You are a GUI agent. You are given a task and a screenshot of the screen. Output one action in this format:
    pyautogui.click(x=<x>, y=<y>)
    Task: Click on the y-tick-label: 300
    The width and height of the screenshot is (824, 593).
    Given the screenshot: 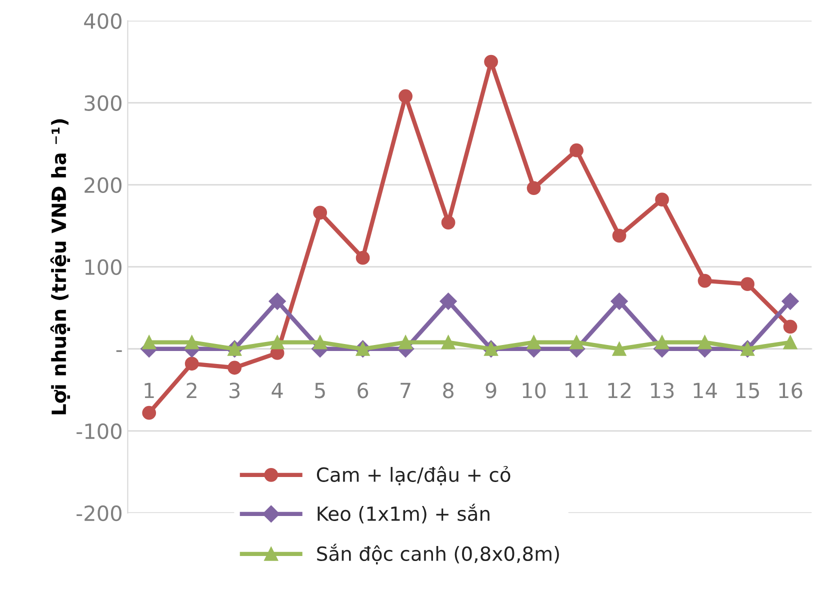 What is the action you would take?
    pyautogui.click(x=103, y=103)
    